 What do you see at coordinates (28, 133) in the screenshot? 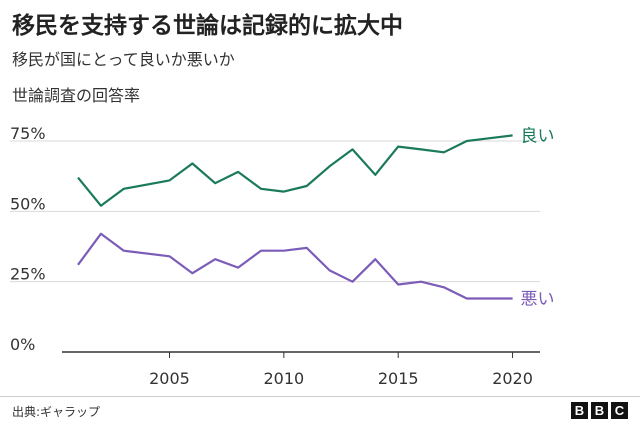
I see `y-tick-label: 75%` at bounding box center [28, 133].